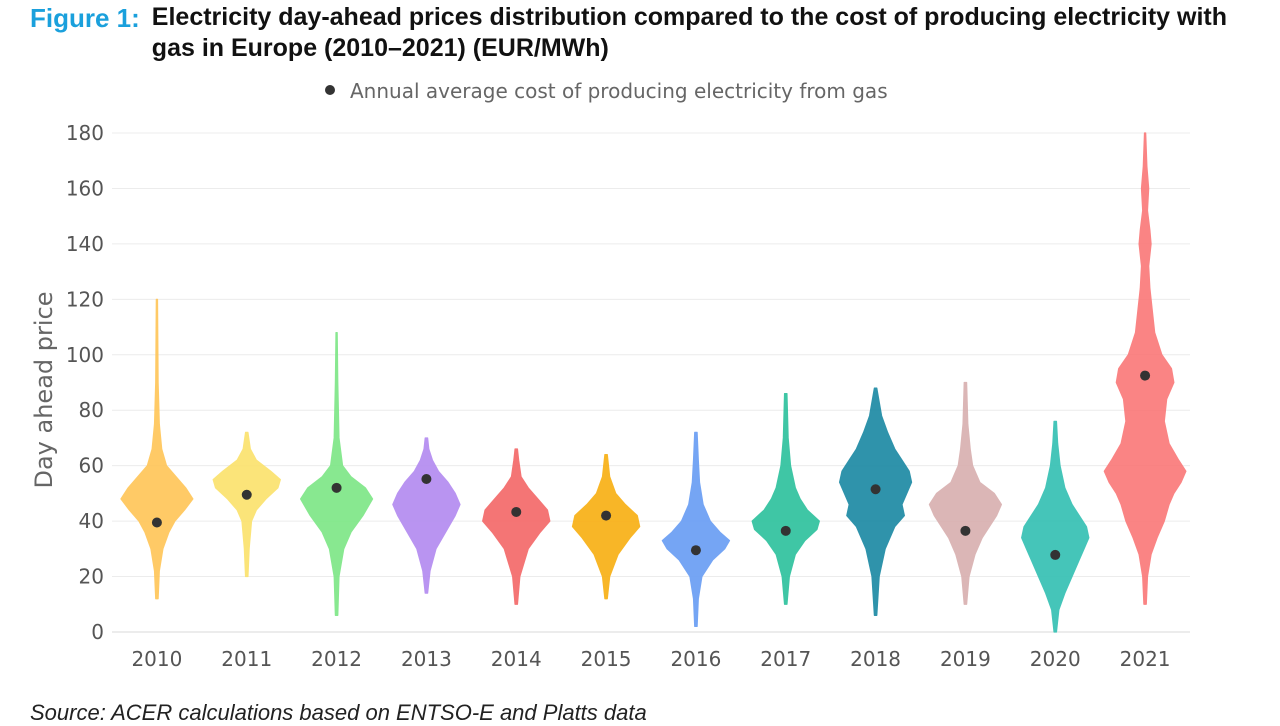 The image size is (1280, 726). What do you see at coordinates (1055, 526) in the screenshot?
I see `violin-2020` at bounding box center [1055, 526].